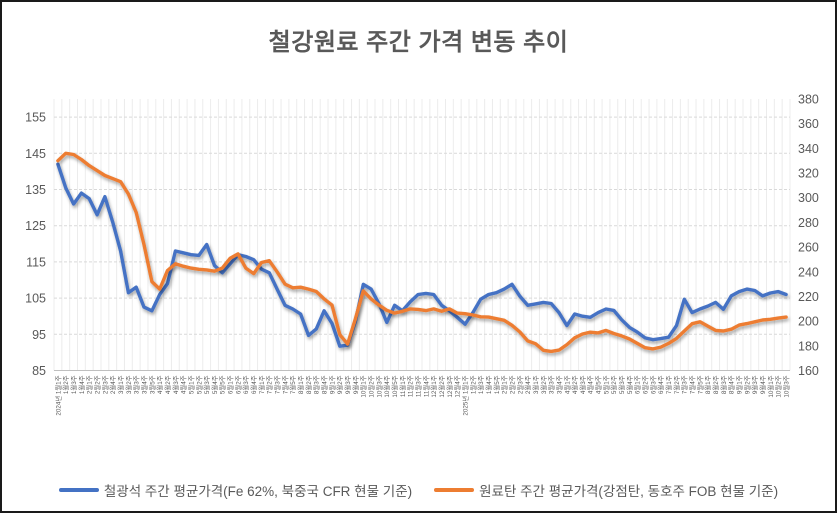 The width and height of the screenshot is (837, 513). What do you see at coordinates (433, 386) in the screenshot?
I see `x-axis-tick-label: 12월1주` at bounding box center [433, 386].